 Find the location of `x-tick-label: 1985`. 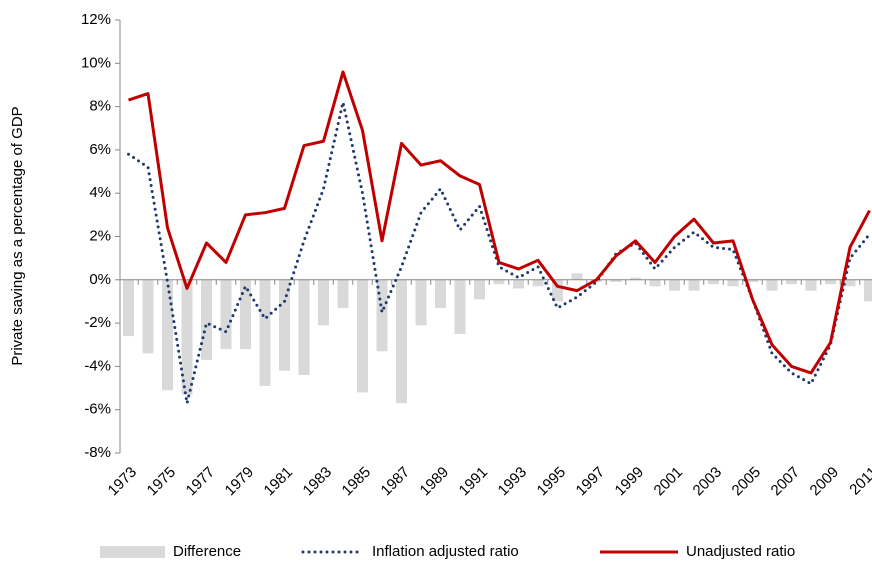

x-tick-label: 1985 is located at coordinates (357, 482).